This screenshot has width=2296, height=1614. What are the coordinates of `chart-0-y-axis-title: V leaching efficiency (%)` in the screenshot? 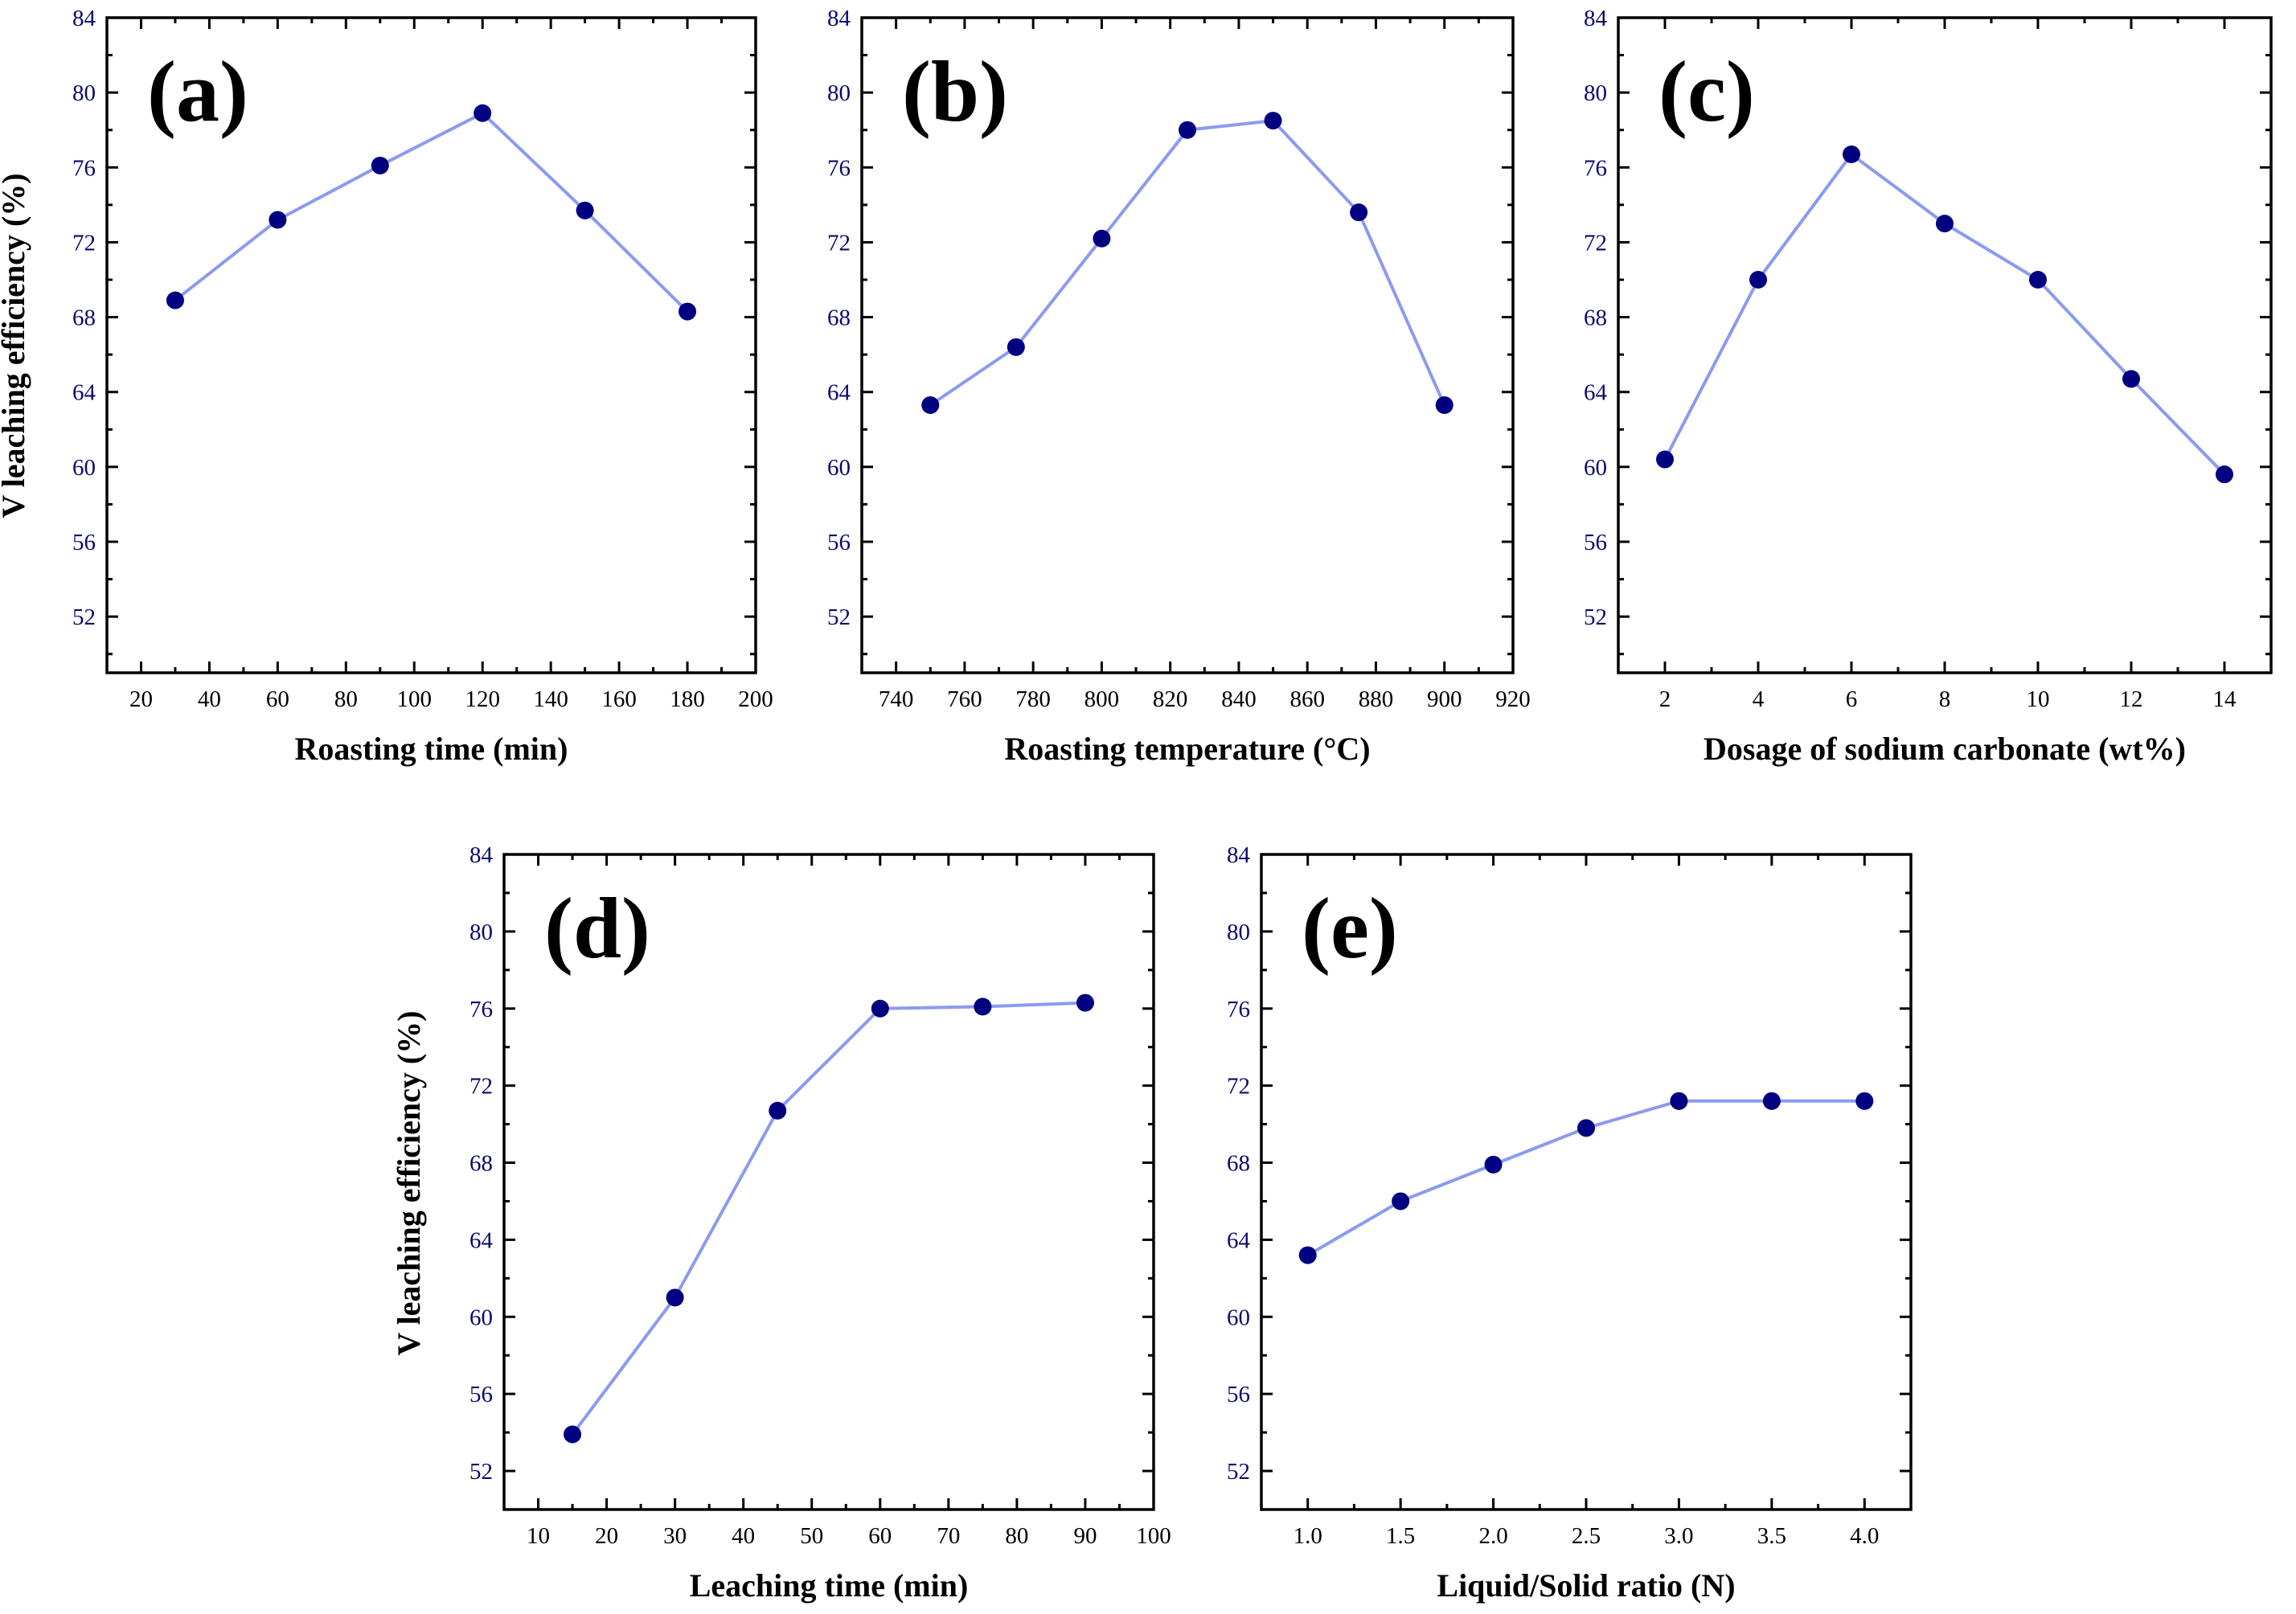 It's located at (16, 345).